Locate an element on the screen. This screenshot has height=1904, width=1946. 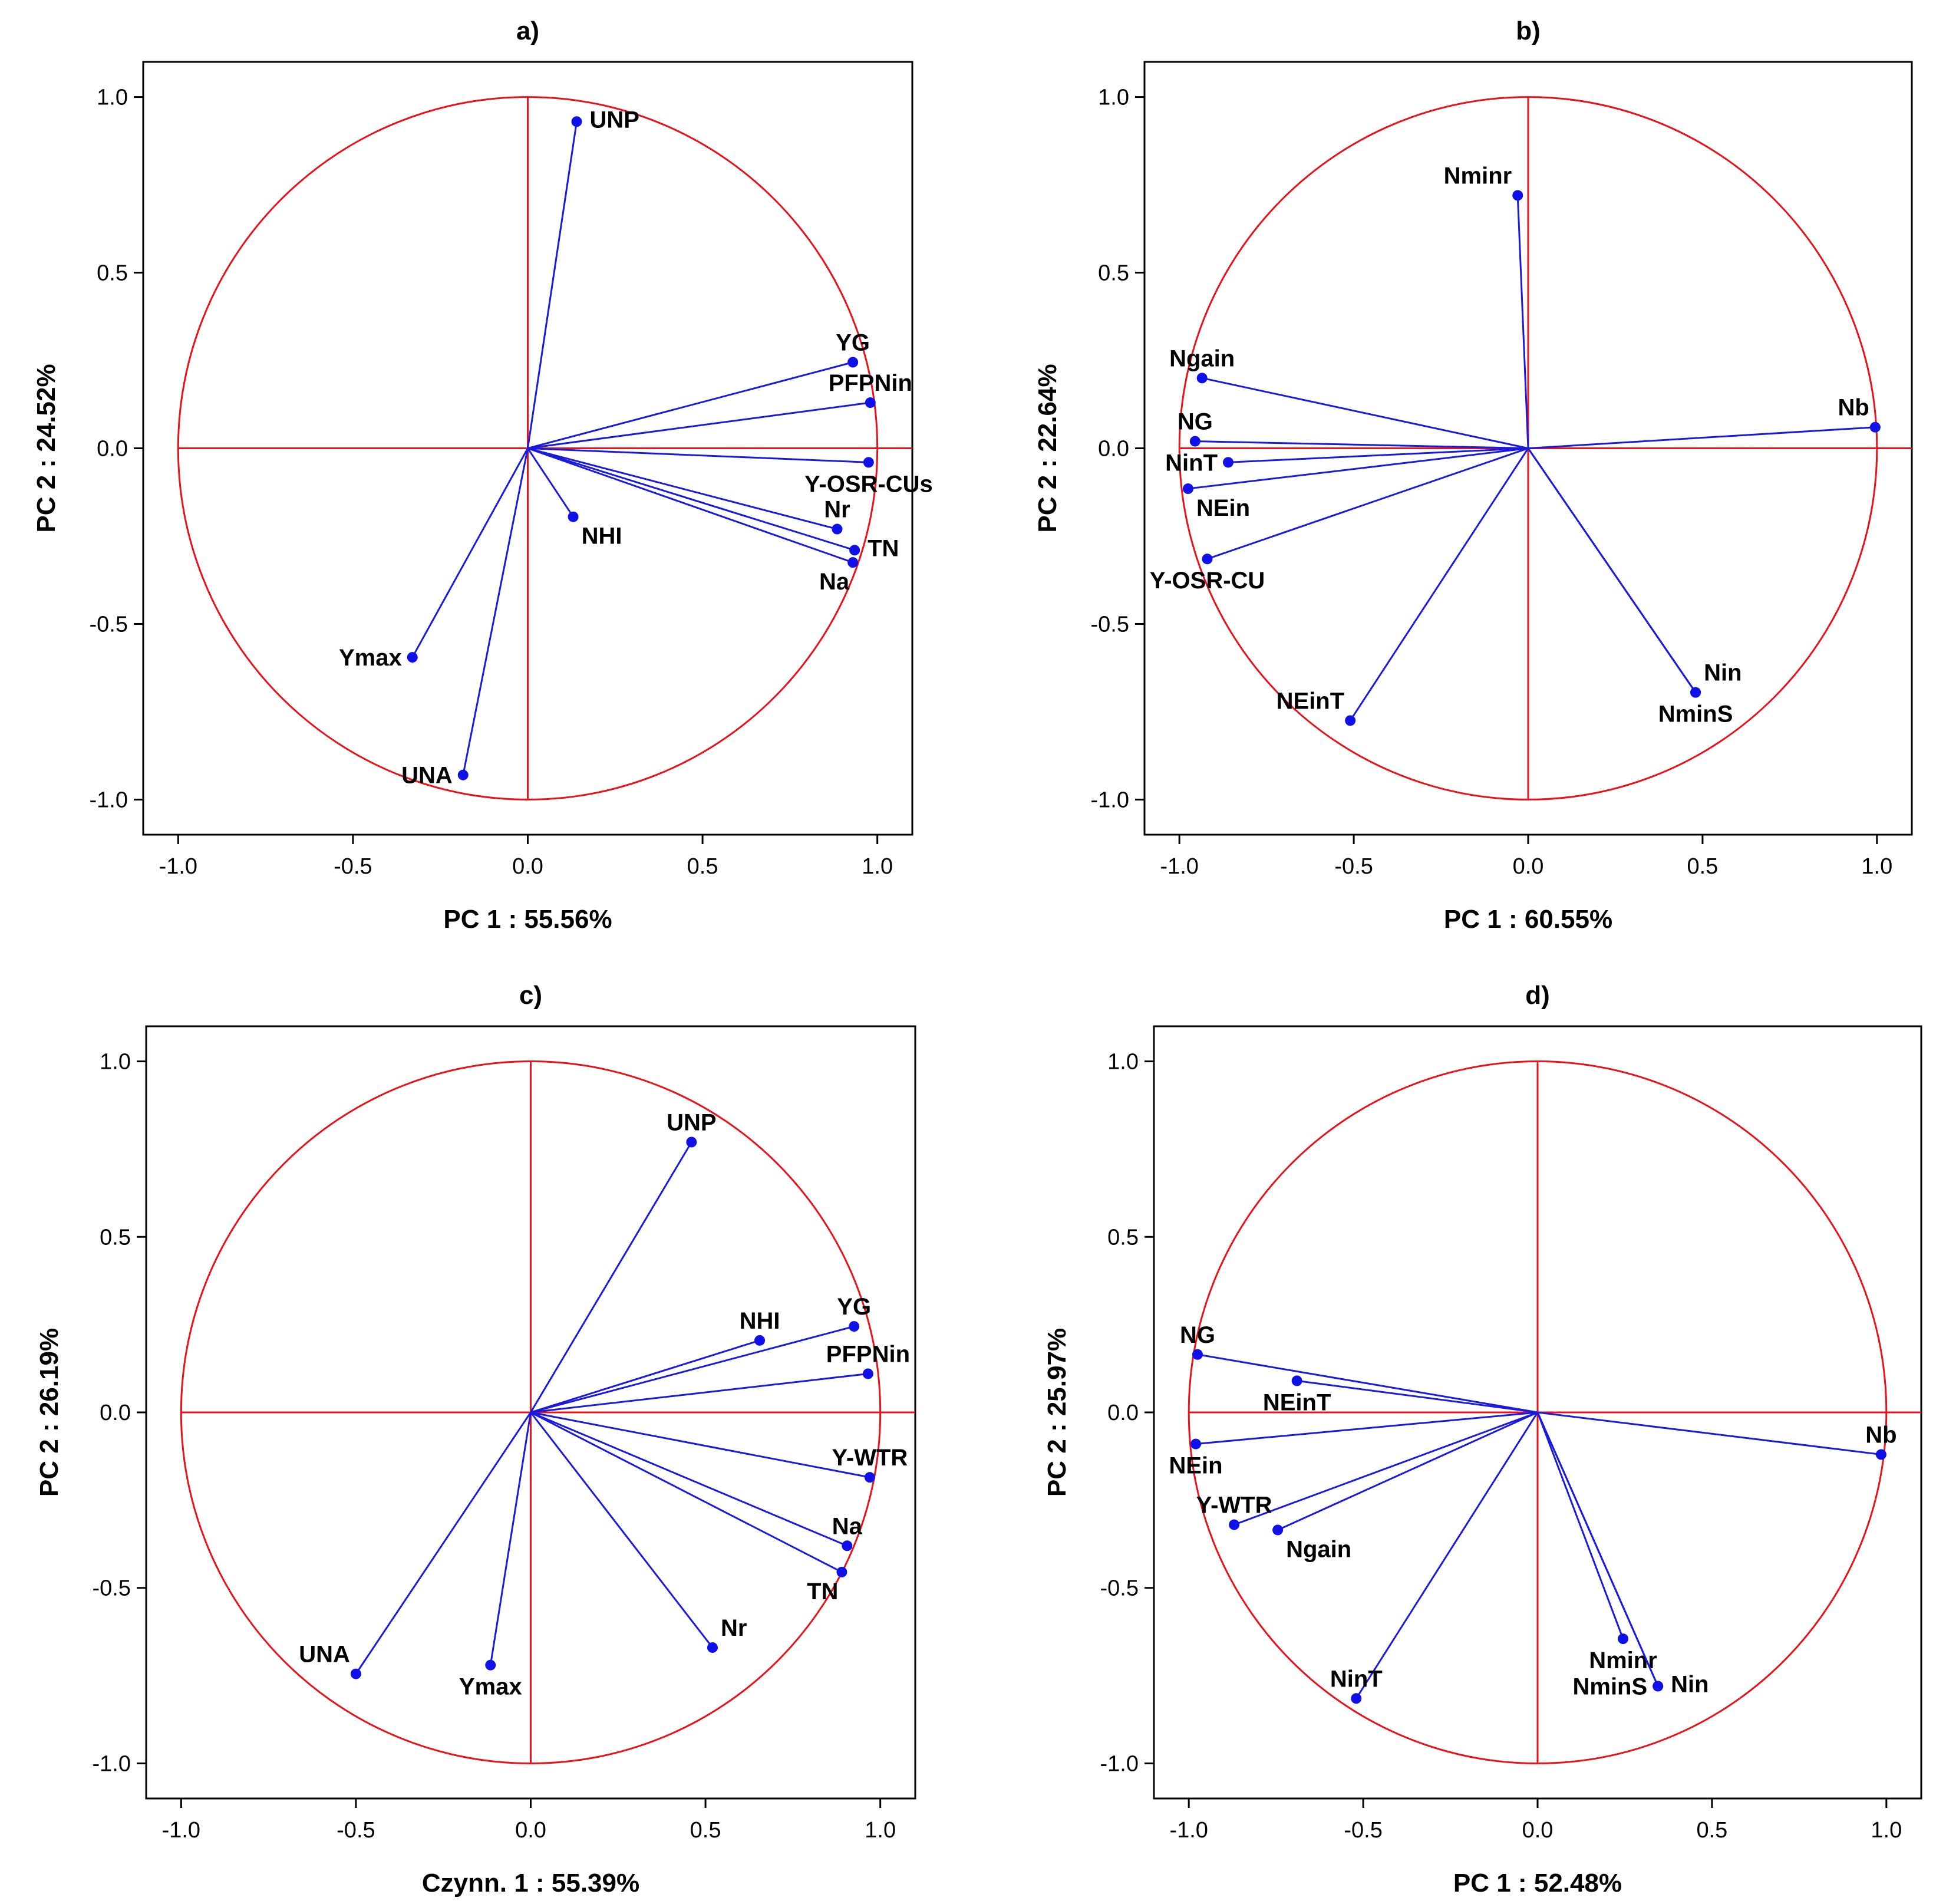
variable-label: Y-WTR is located at coordinates (1234, 1505).